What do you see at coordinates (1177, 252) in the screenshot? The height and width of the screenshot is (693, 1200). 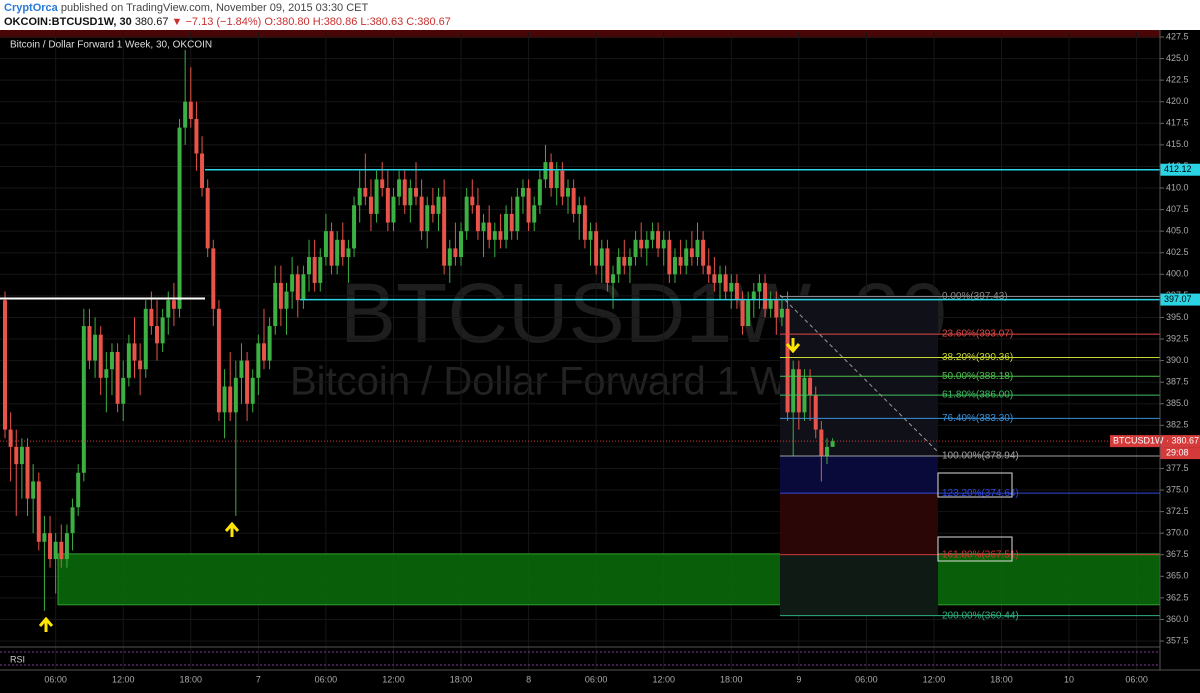 I see `y-tick-label: 402.5` at bounding box center [1177, 252].